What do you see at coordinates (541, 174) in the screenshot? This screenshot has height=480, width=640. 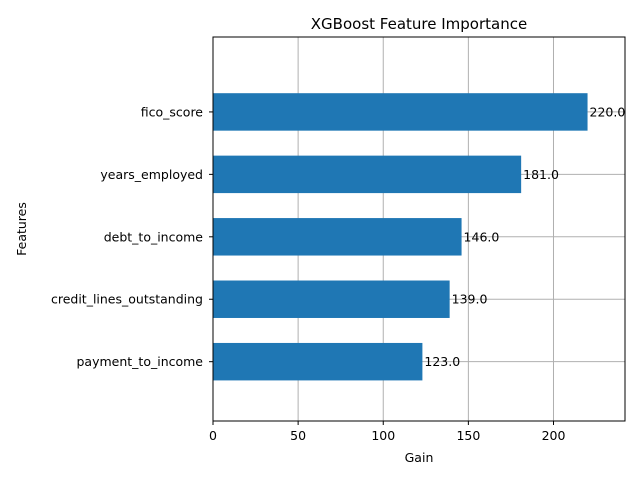 I see `data-label: 181.0` at bounding box center [541, 174].